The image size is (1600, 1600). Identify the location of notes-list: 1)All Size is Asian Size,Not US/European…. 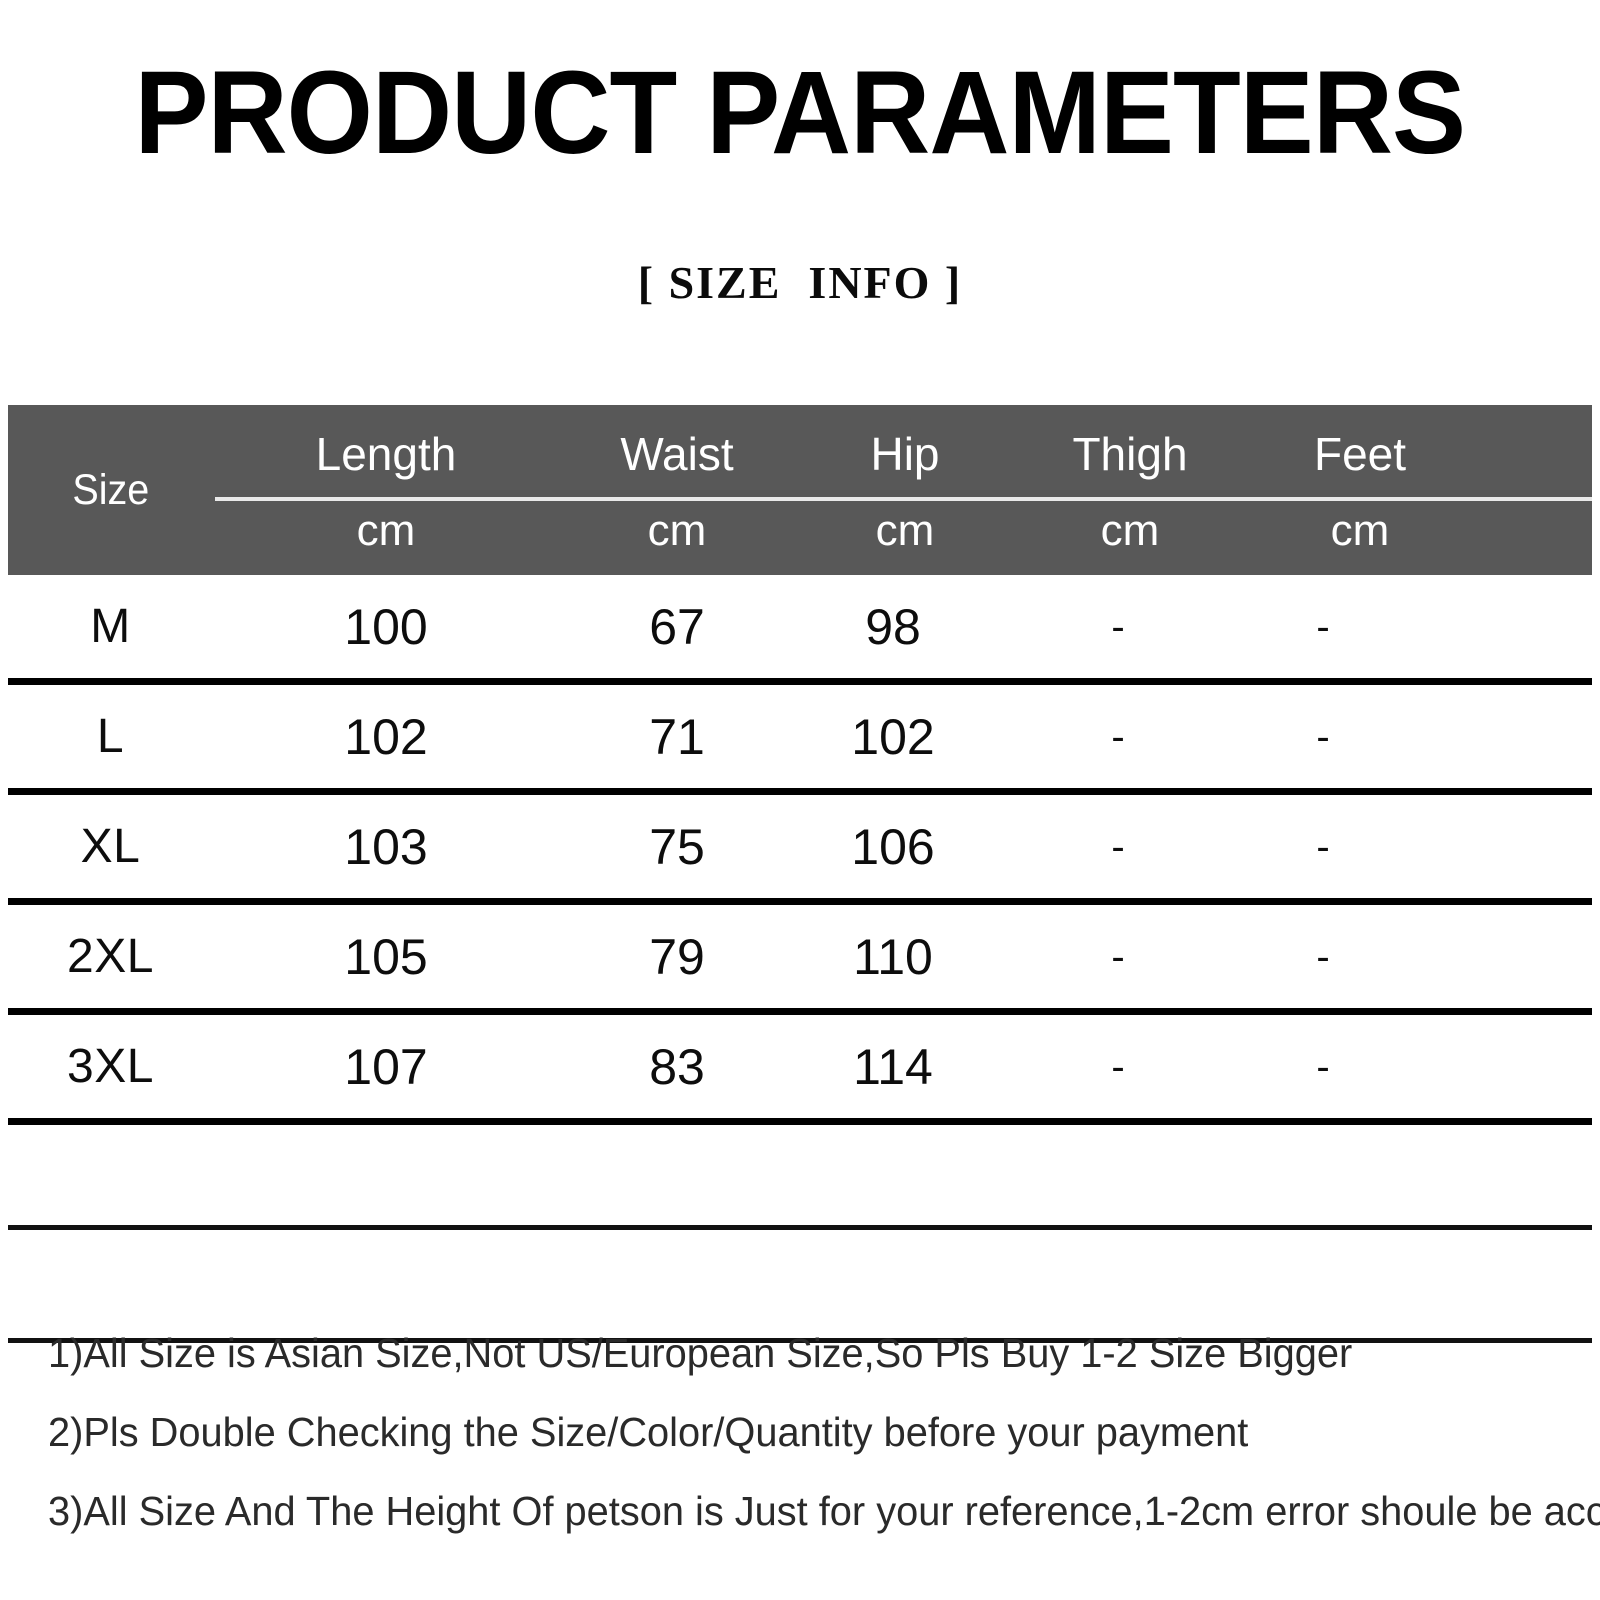
(824, 1449).